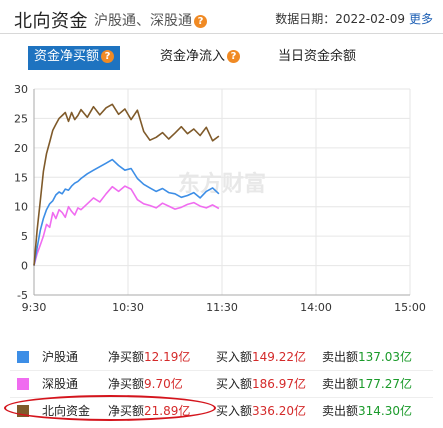 Image resolution: width=443 pixels, height=428 pixels. I want to click on legend-net: 净买额9.70亿, so click(145, 384).